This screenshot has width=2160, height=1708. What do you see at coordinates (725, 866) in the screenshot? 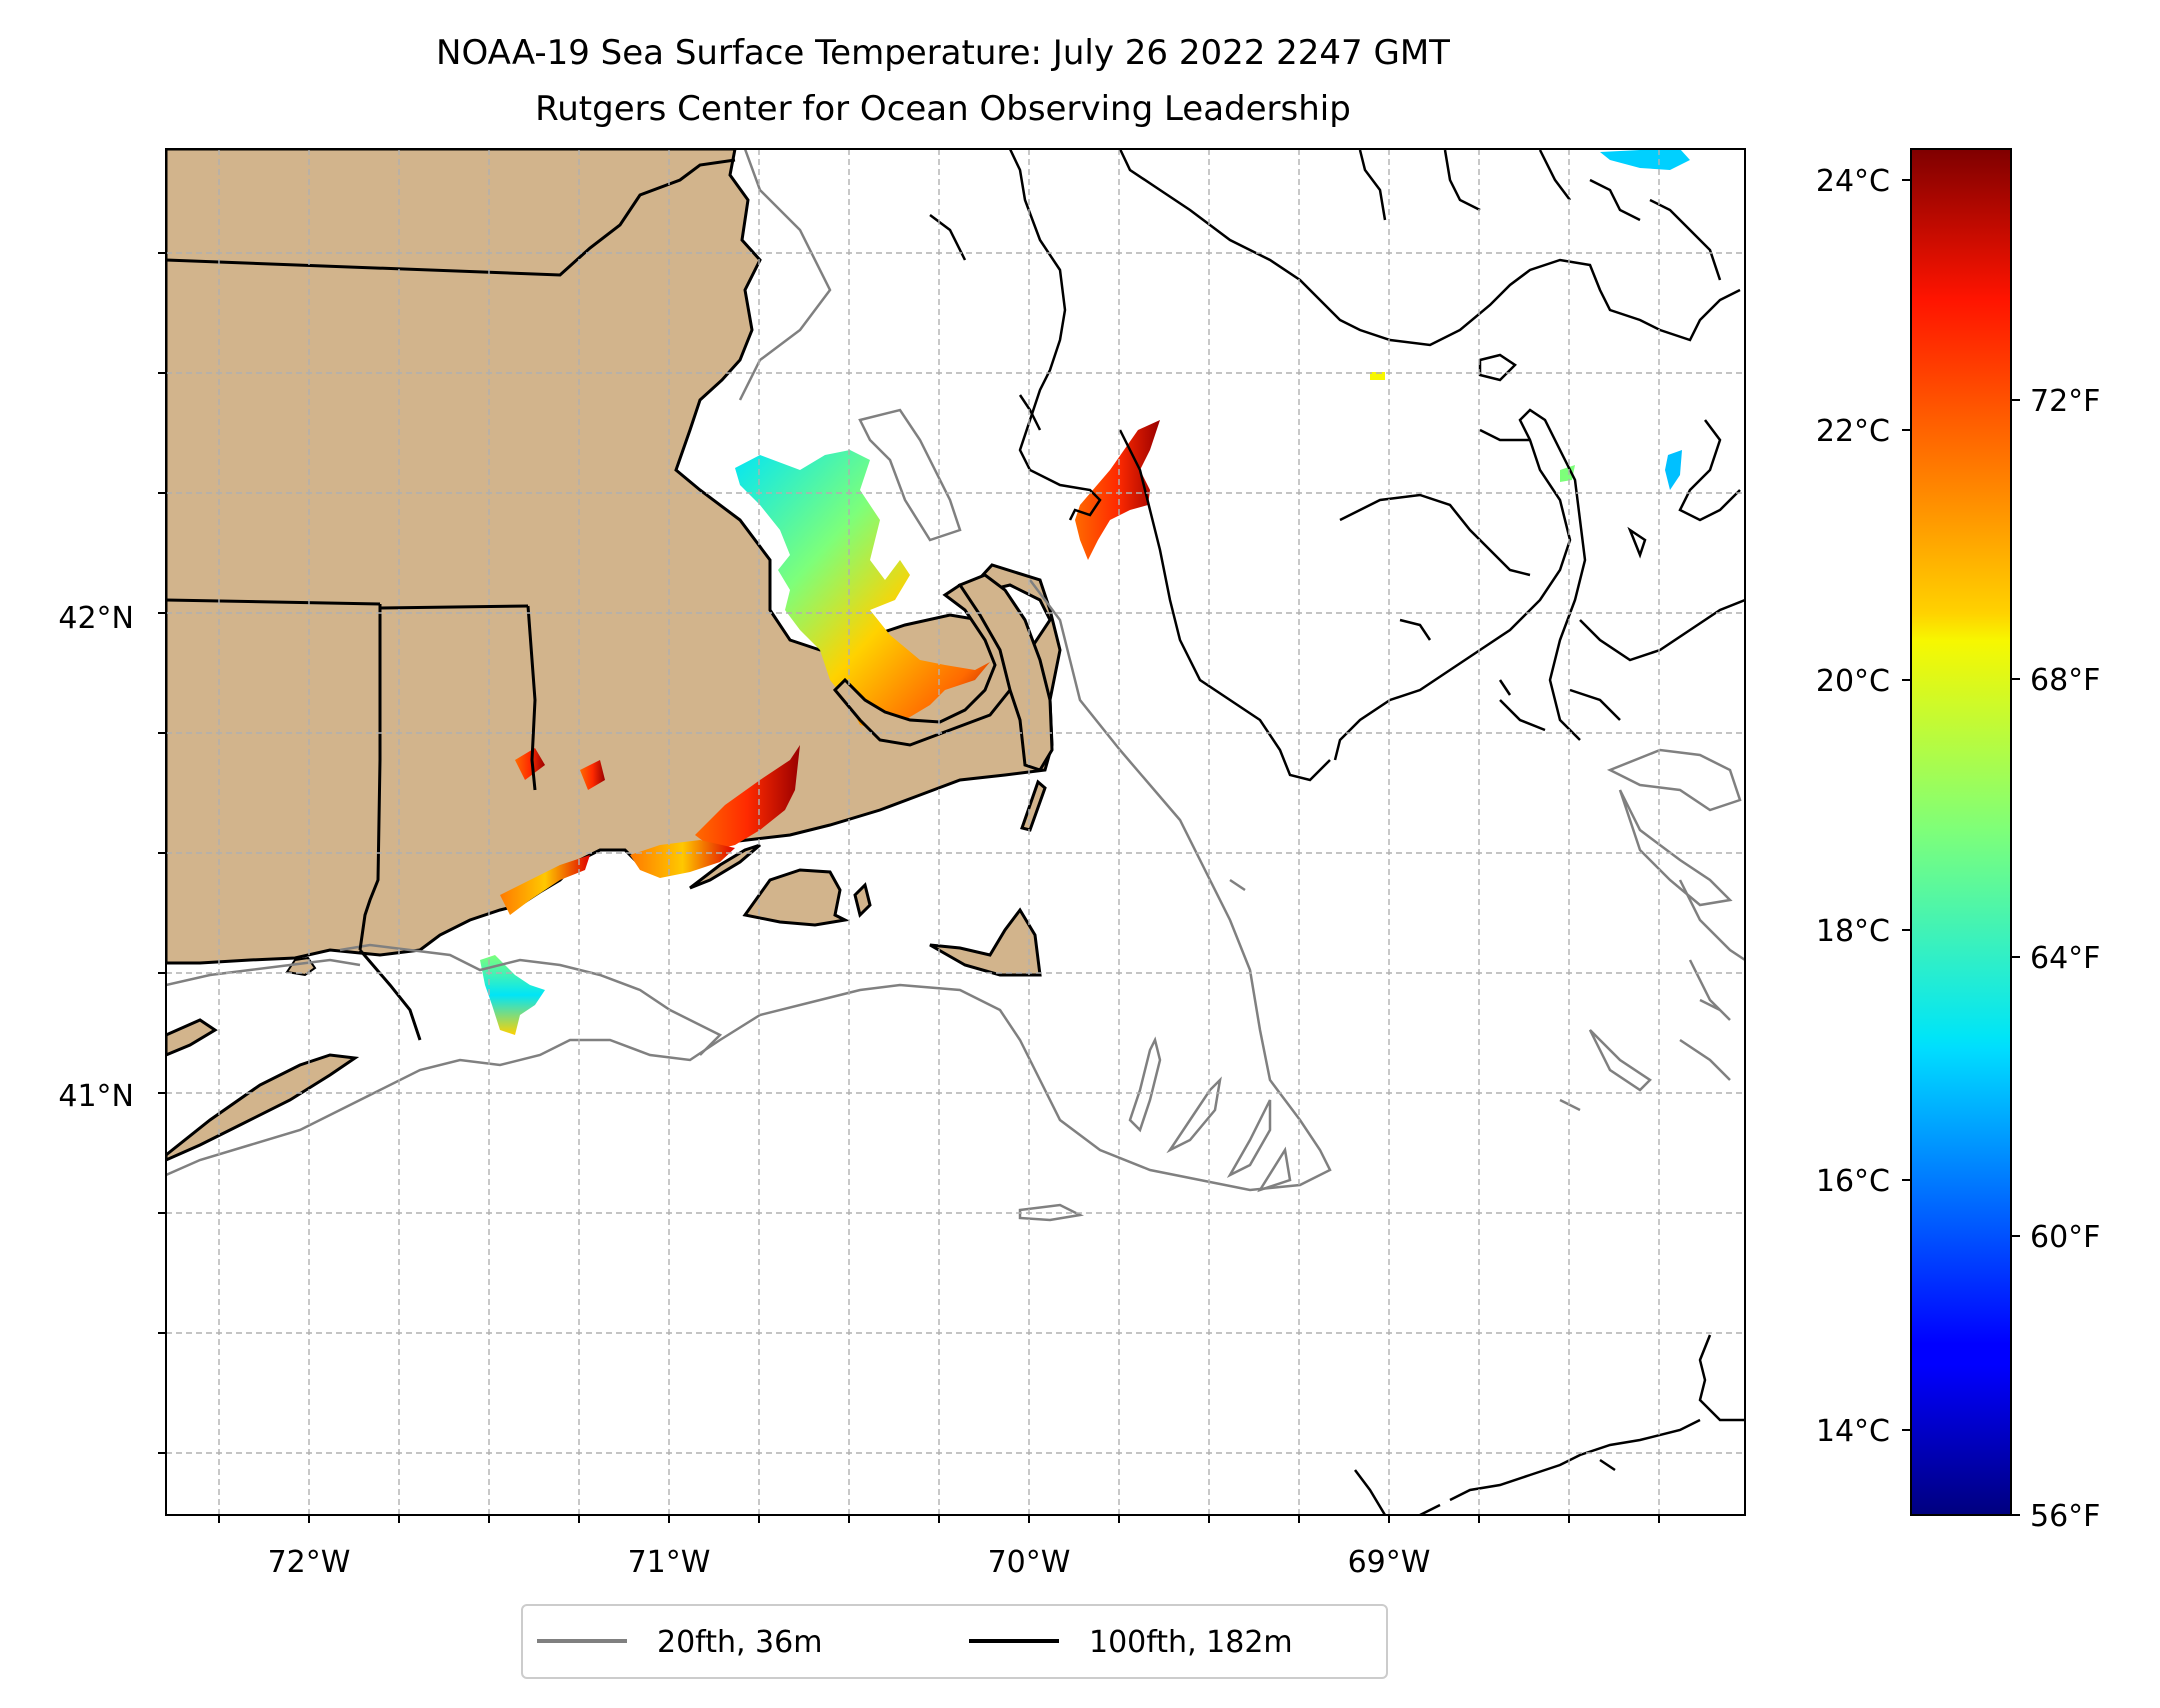
I see `land-elizabeth-islands` at bounding box center [725, 866].